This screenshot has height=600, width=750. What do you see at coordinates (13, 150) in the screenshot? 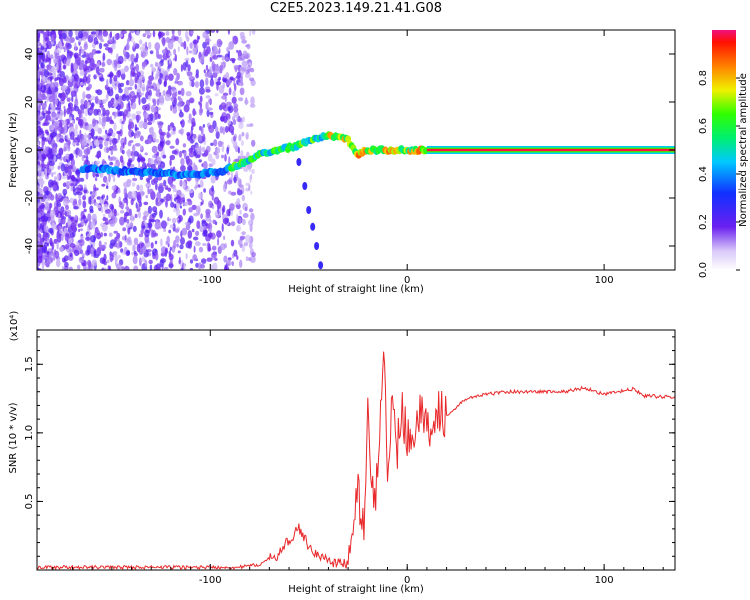
I see `spectrogram-y-label: Frequency (Hz)` at bounding box center [13, 150].